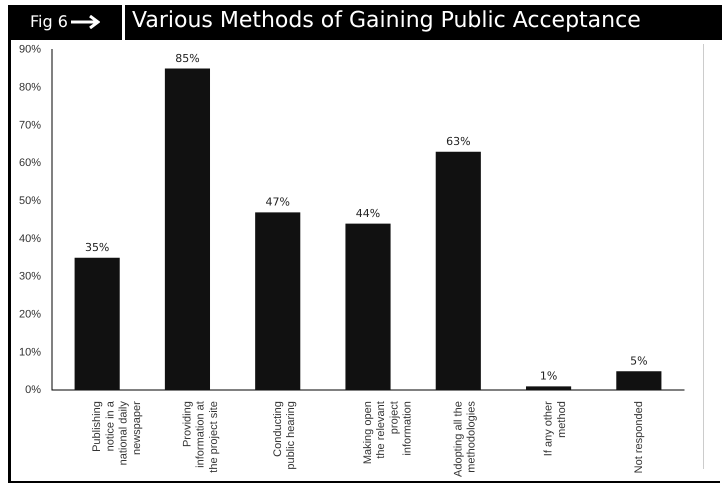  What do you see at coordinates (368, 213) in the screenshot?
I see `data-label: 44%` at bounding box center [368, 213].